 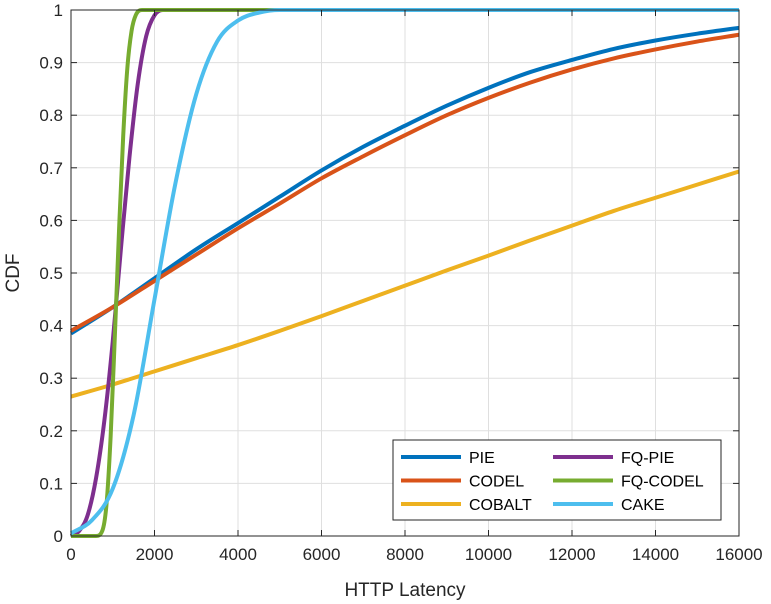 What do you see at coordinates (643, 505) in the screenshot?
I see `legend-label: CAKE` at bounding box center [643, 505].